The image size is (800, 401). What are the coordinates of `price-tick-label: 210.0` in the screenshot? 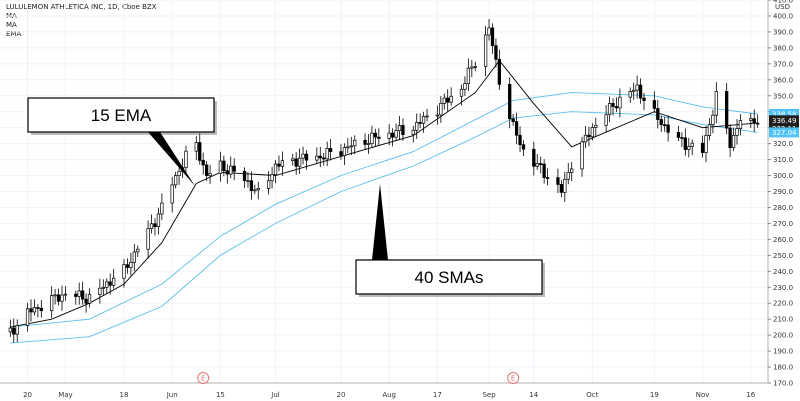 It's located at (783, 320).